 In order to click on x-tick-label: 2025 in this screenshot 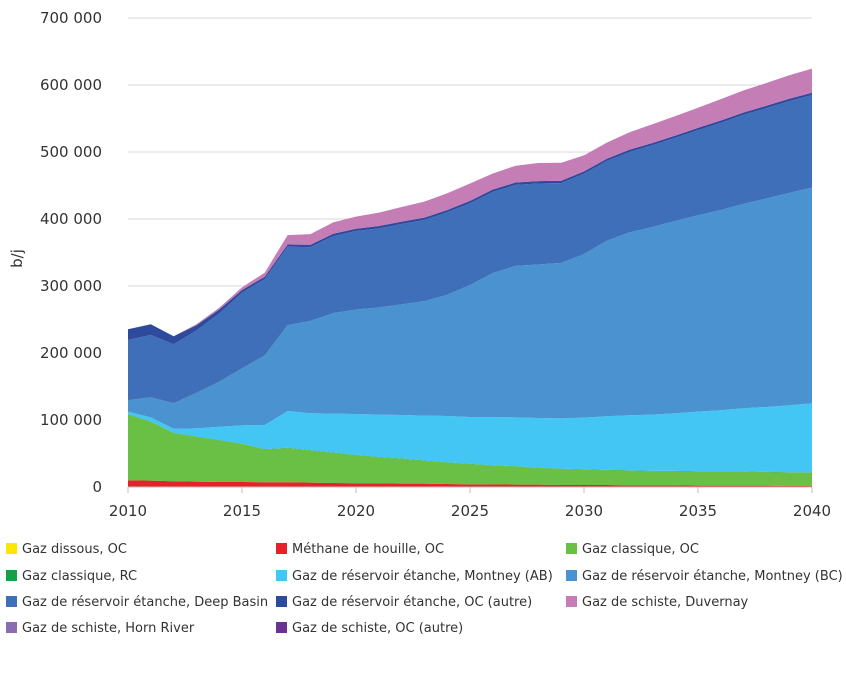, I will do `click(470, 511)`.